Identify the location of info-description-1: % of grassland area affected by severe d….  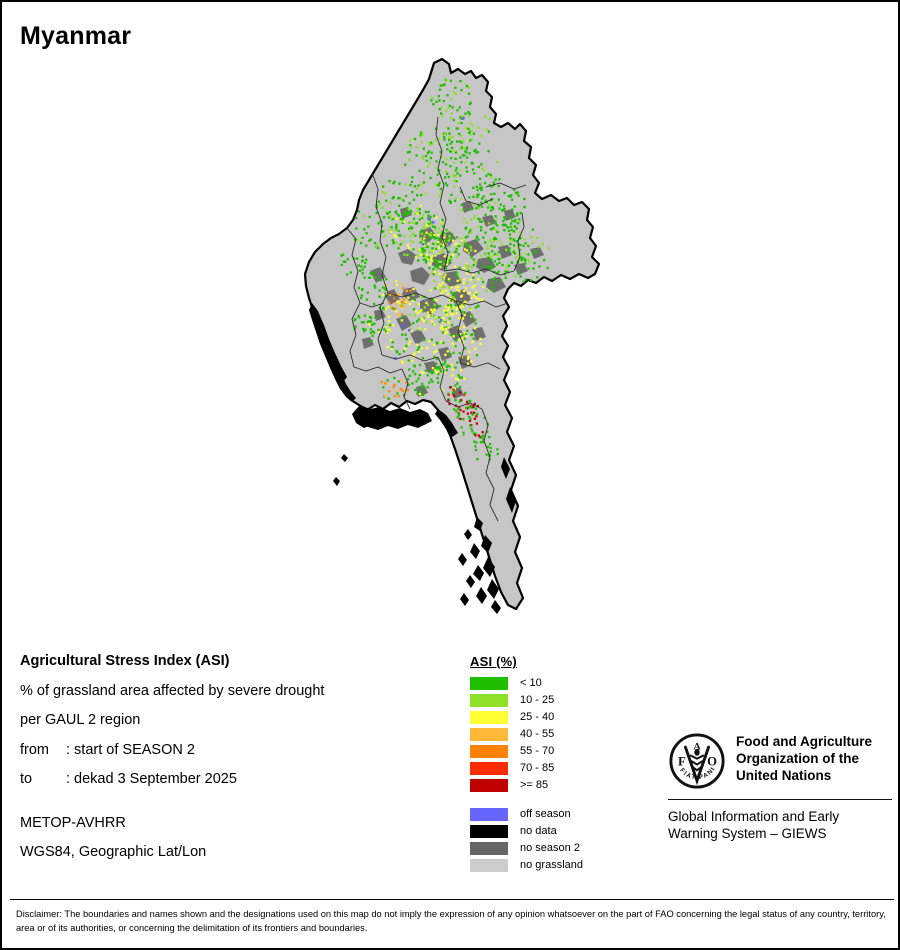
(172, 690).